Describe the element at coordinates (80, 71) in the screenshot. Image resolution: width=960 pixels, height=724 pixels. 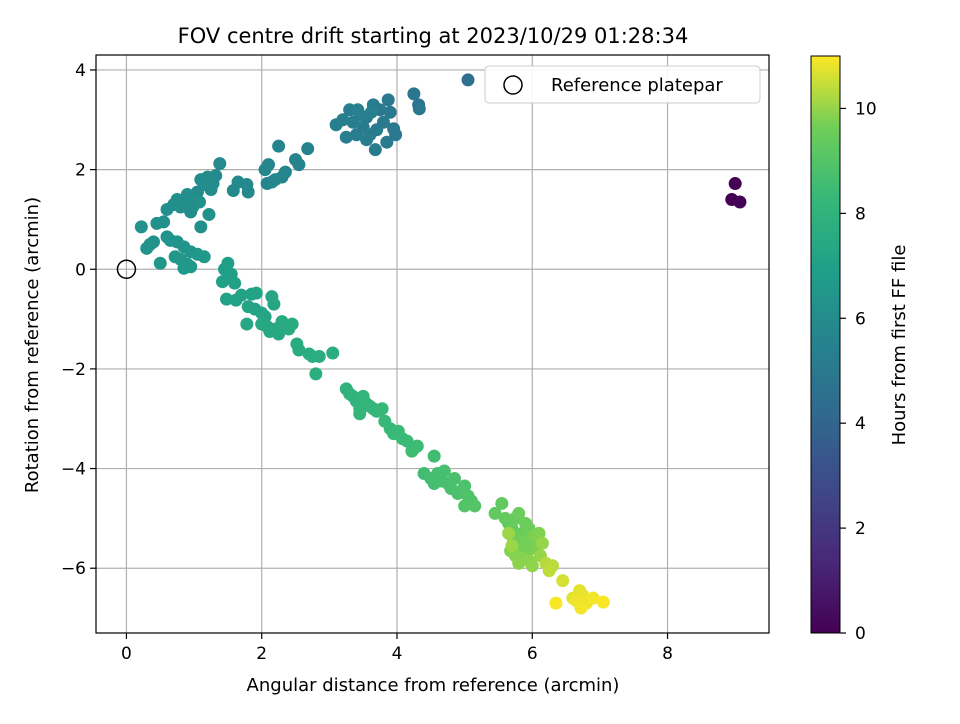
I see `y-tick-label: 4` at that location.